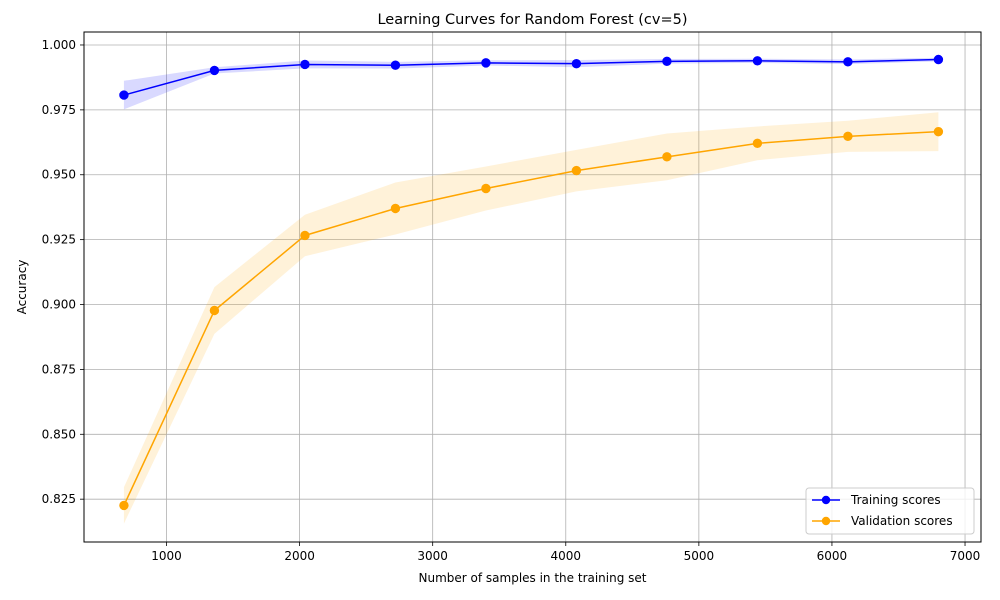 Image resolution: width=1000 pixels, height=600 pixels. I want to click on x-axis-title: Number of samples in the training set, so click(533, 578).